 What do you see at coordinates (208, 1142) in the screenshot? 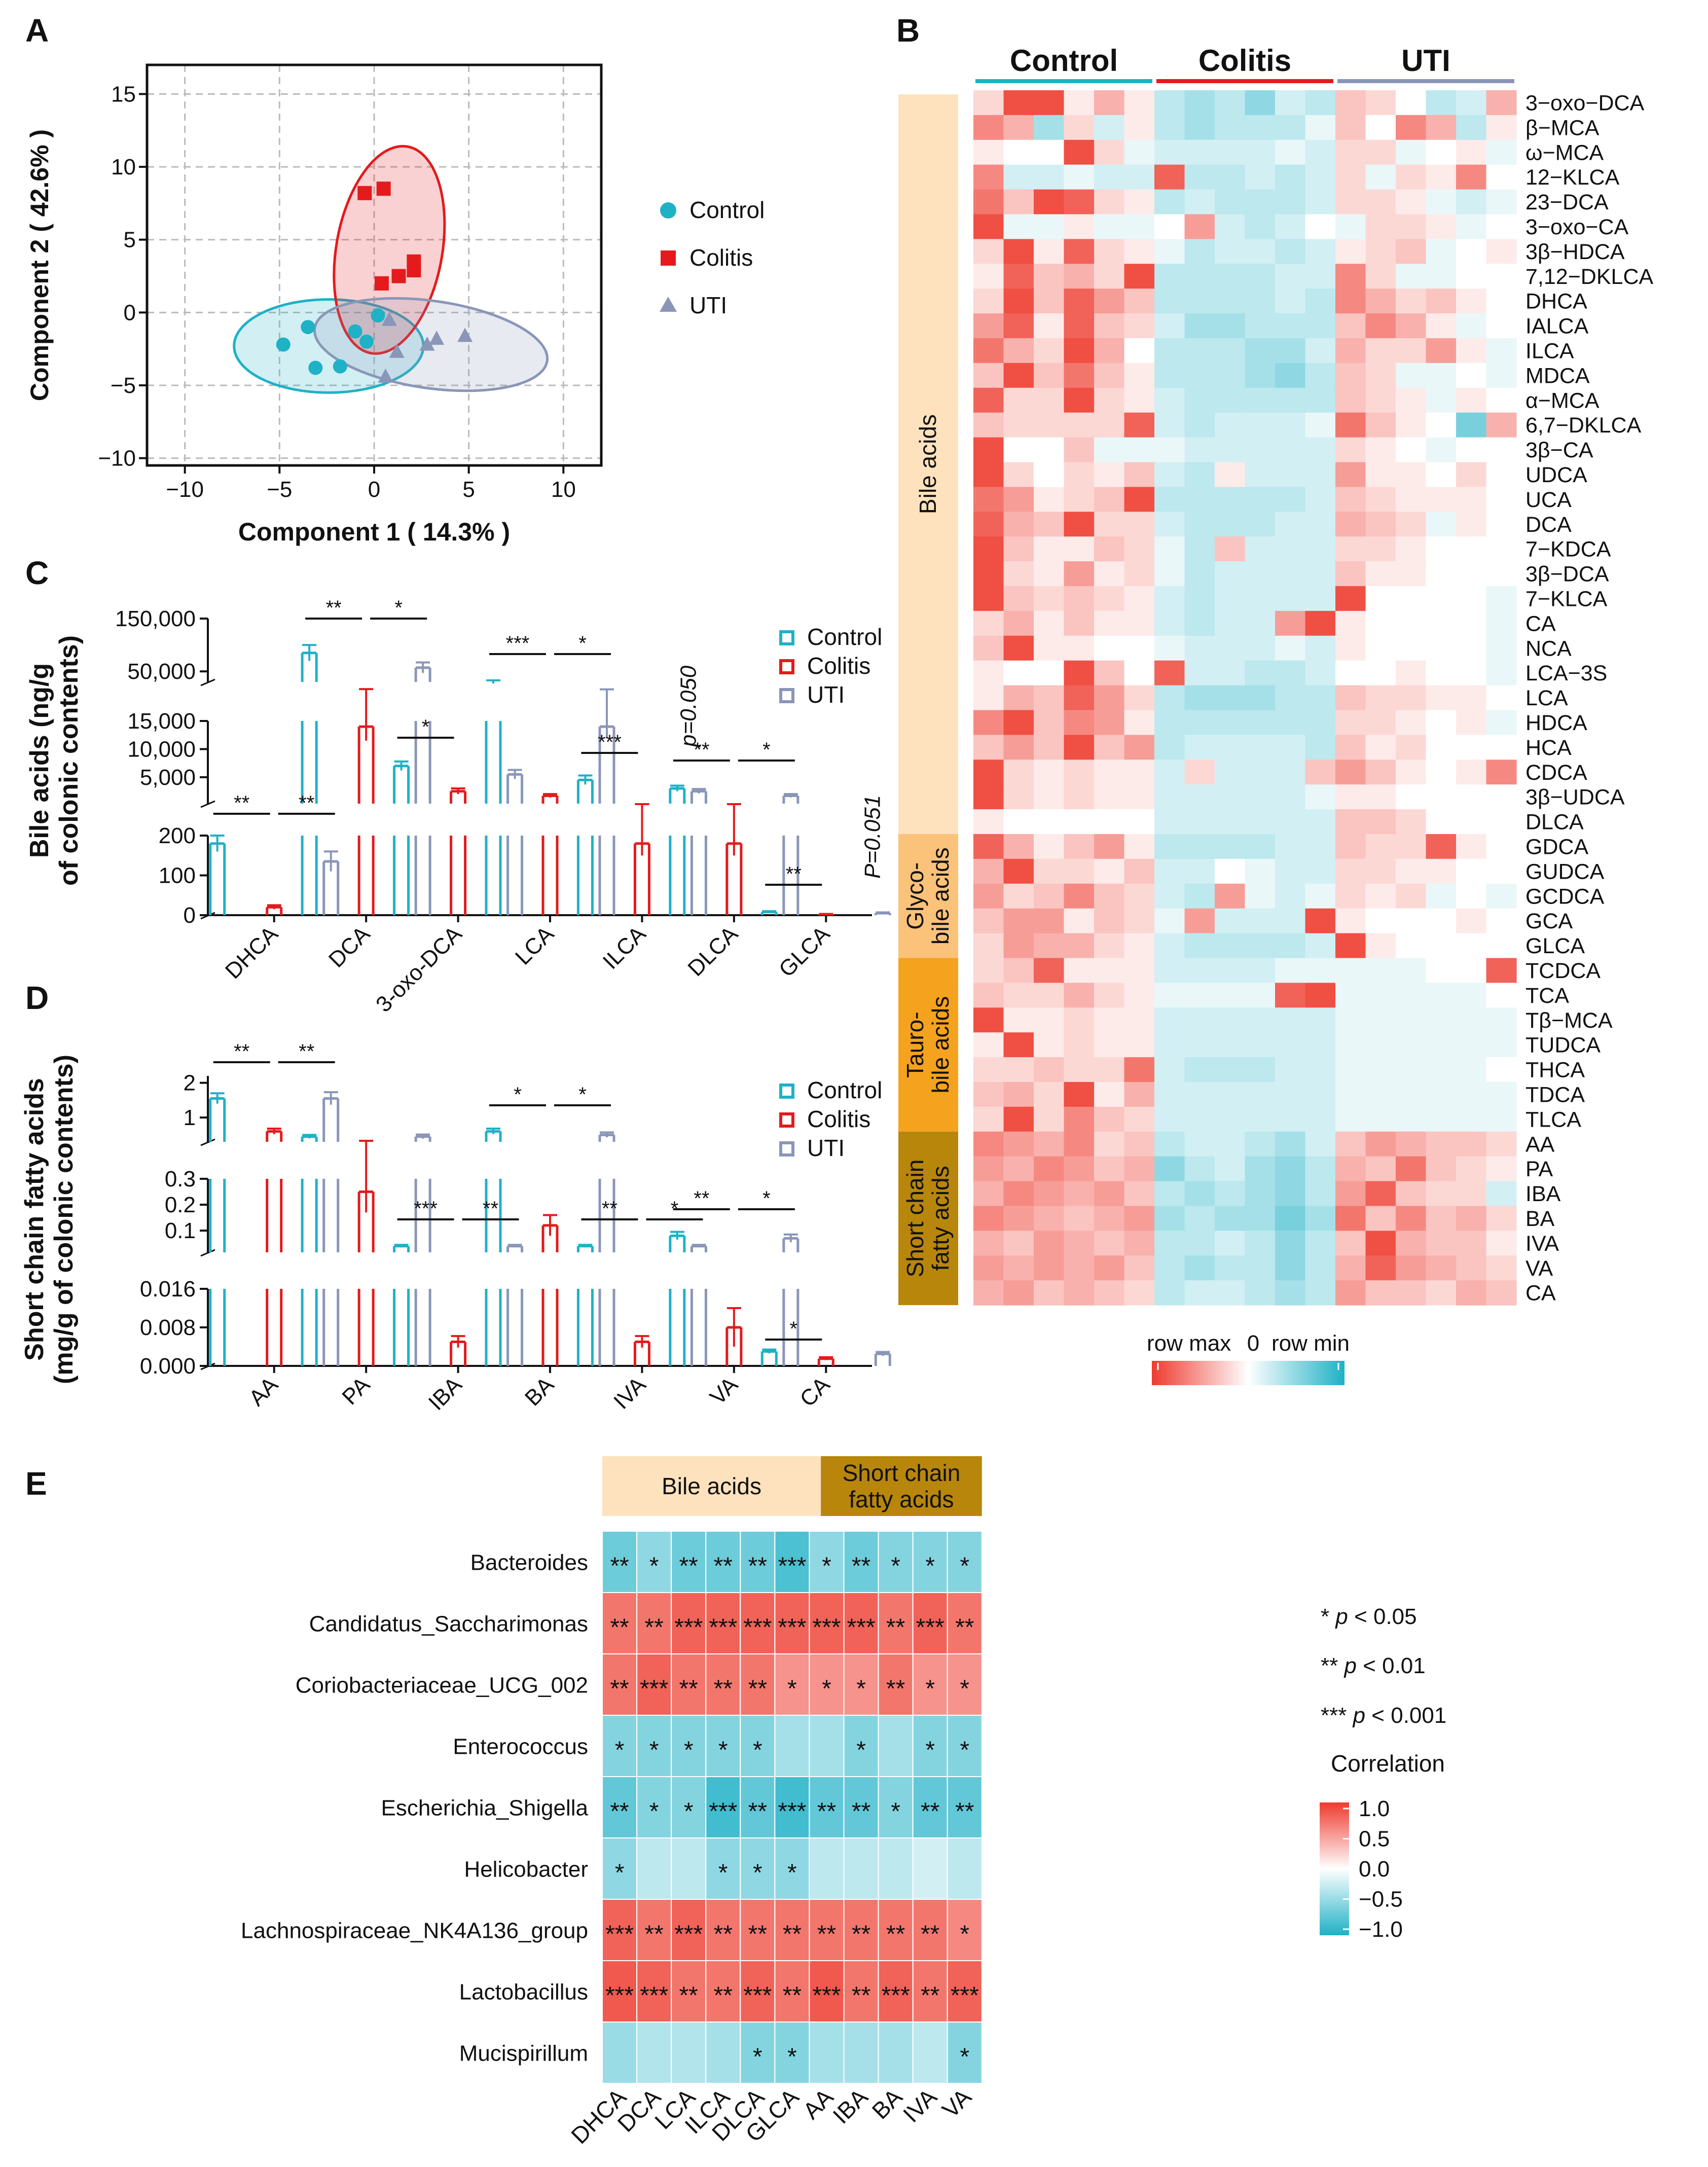
I see `axis-break` at bounding box center [208, 1142].